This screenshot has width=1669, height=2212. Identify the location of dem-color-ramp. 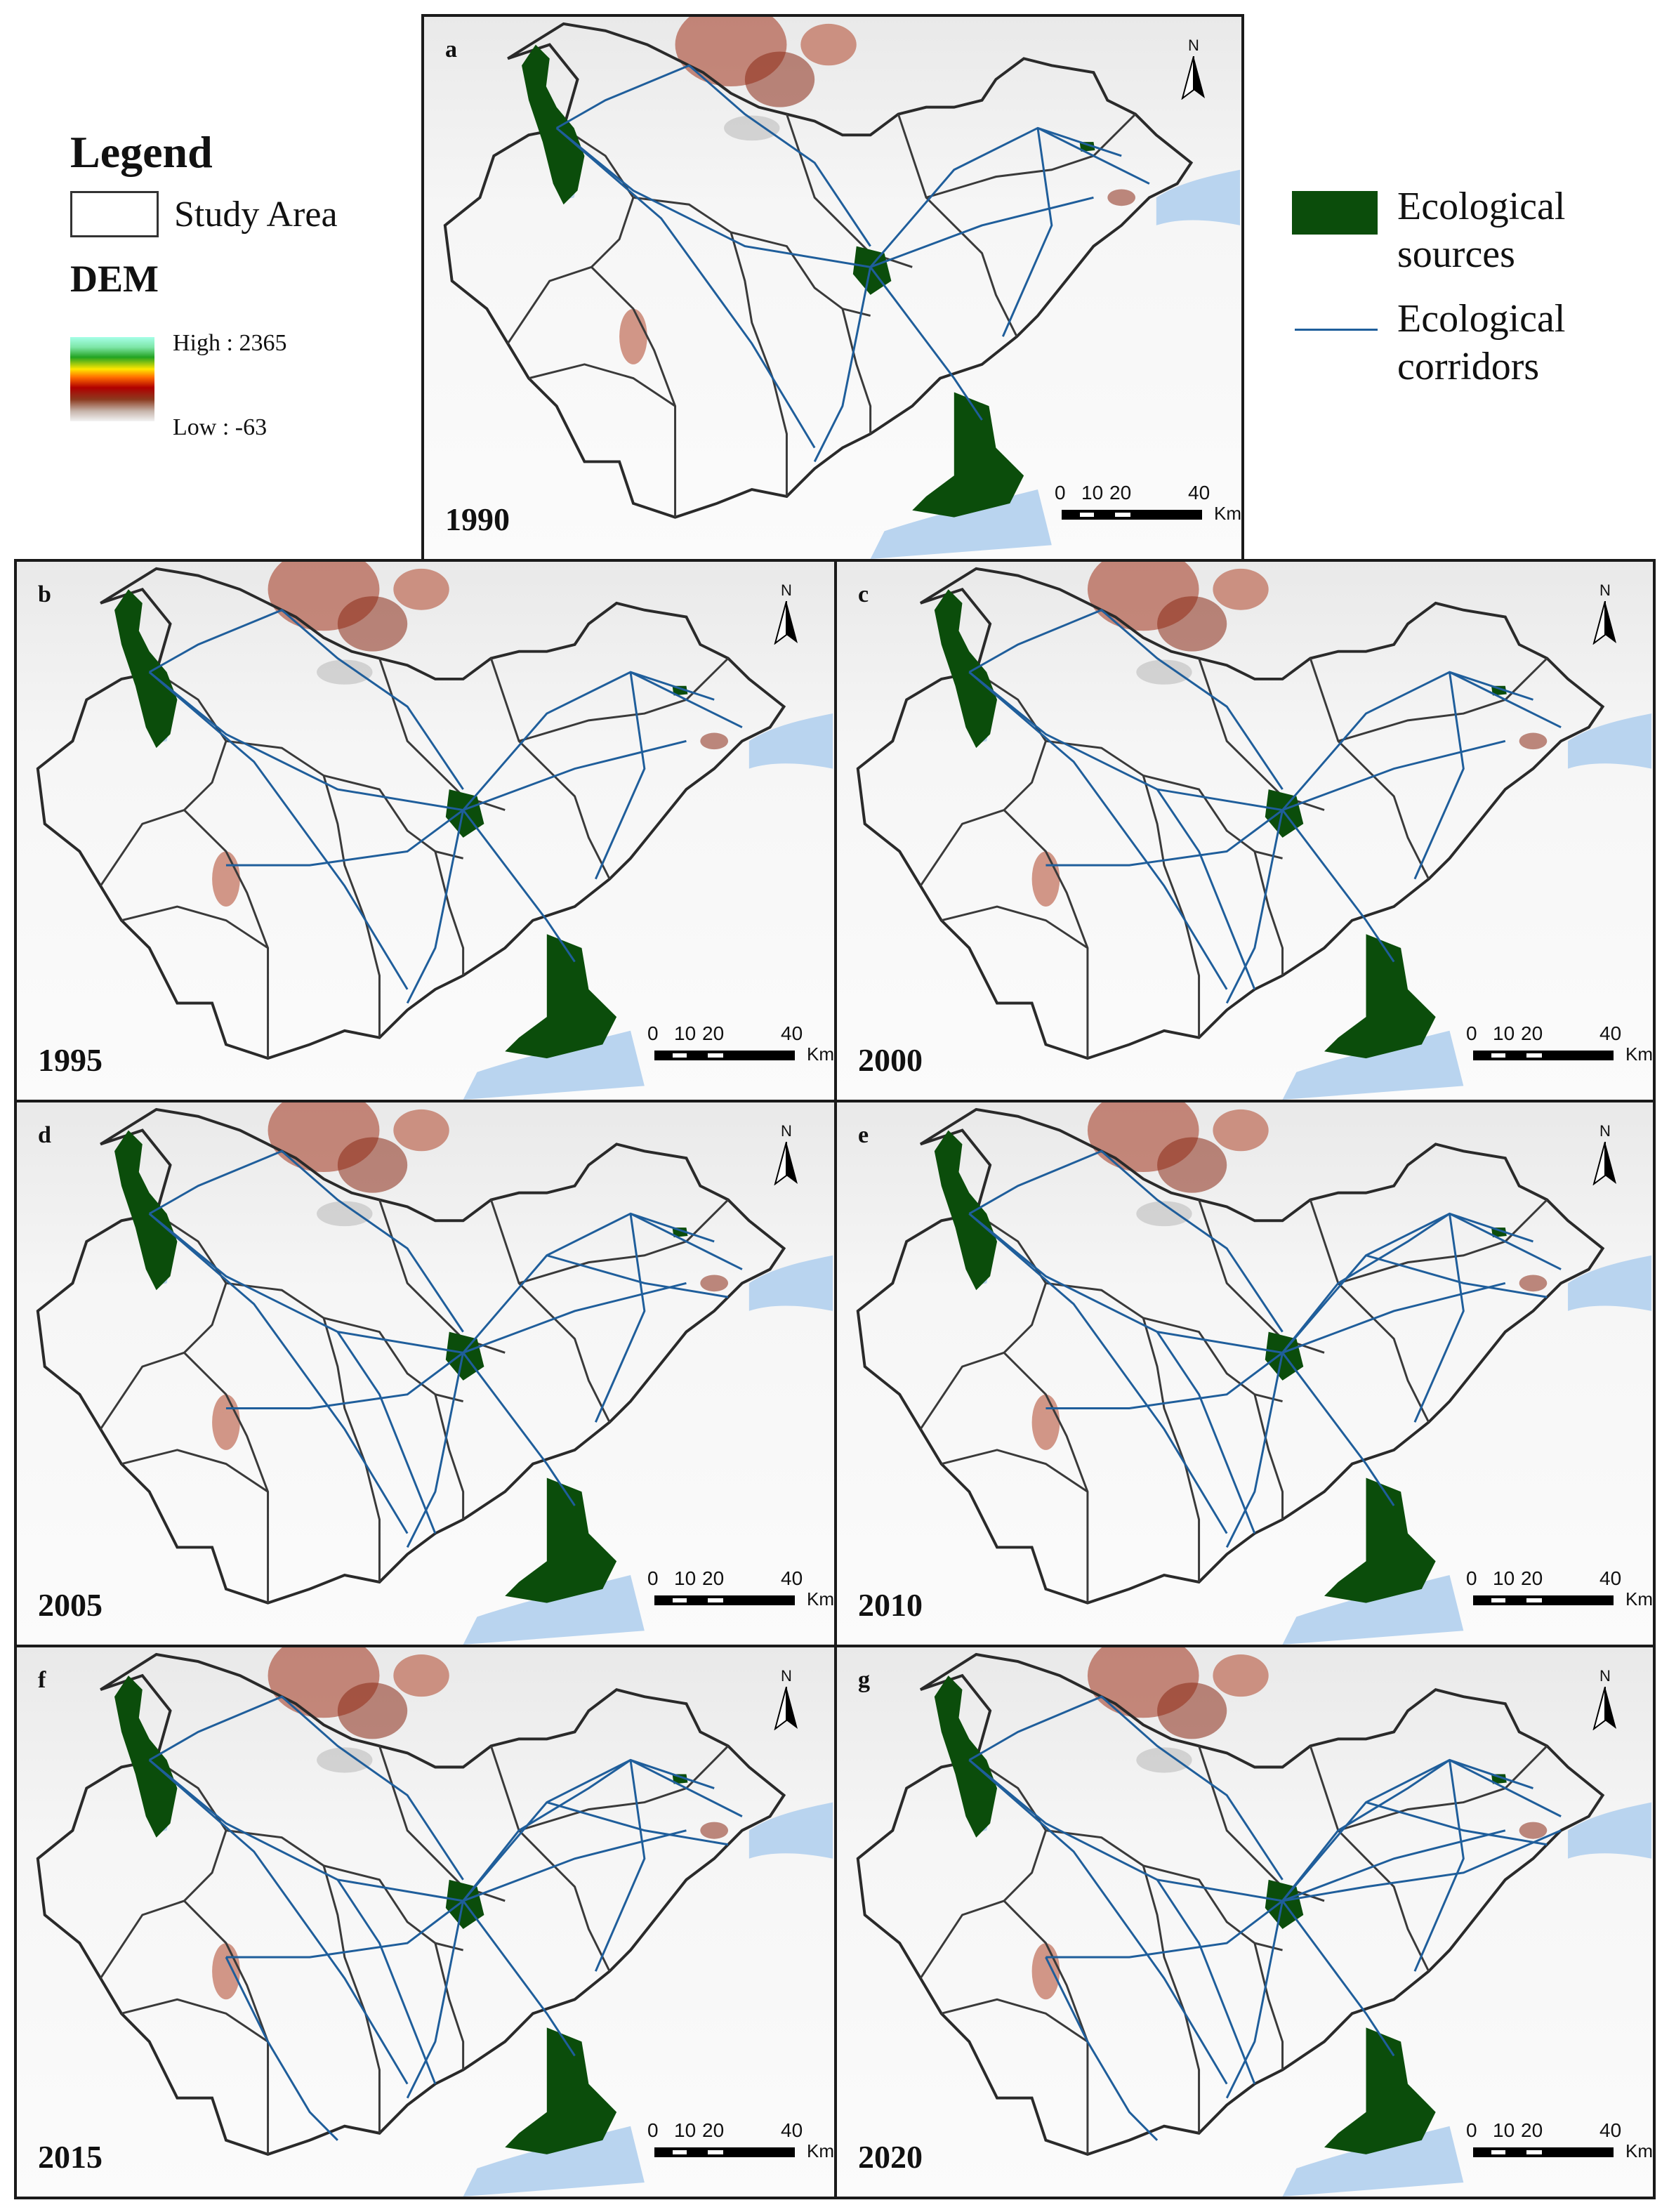
(112, 379).